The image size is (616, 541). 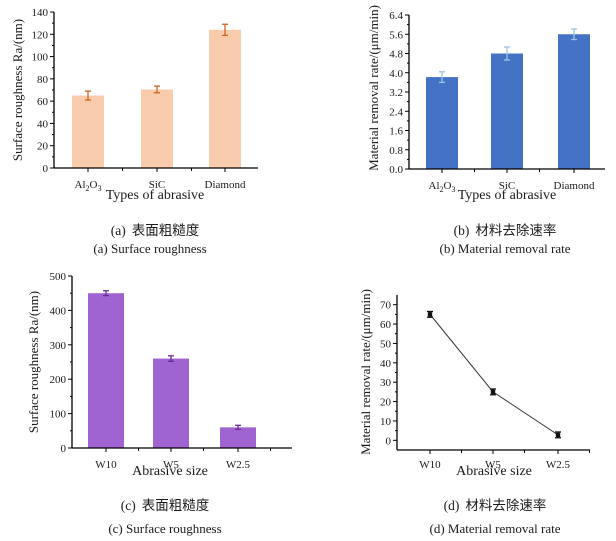 I want to click on caption-cn-a: (a) 表面粗糙度, so click(x=155, y=229).